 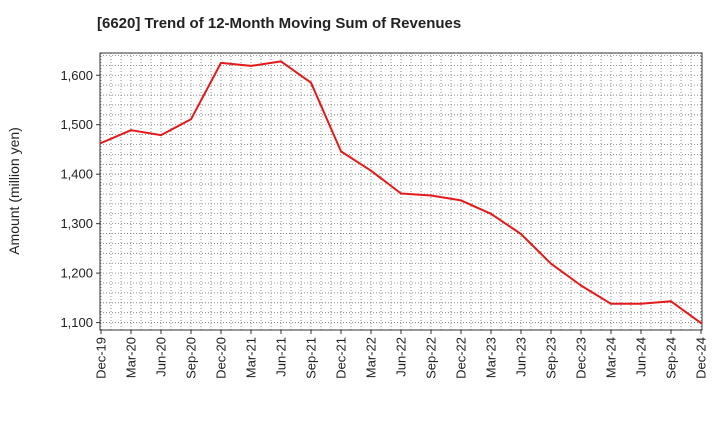 What do you see at coordinates (521, 357) in the screenshot?
I see `x-tick-label: Jun-23` at bounding box center [521, 357].